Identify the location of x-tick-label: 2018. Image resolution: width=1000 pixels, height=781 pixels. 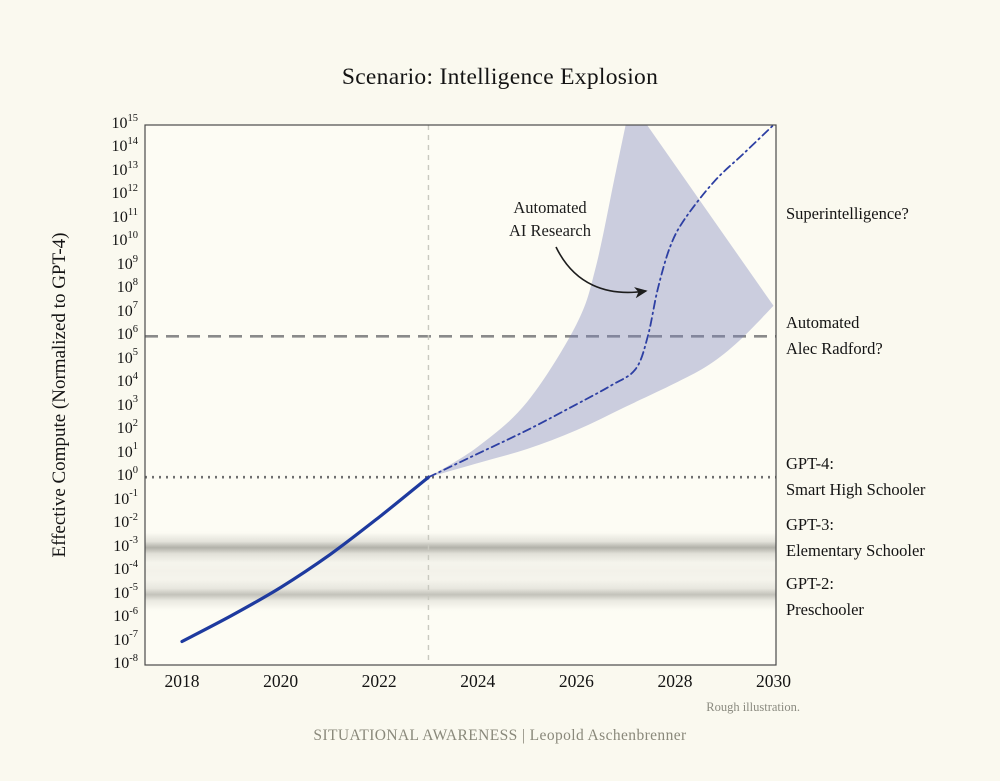
(182, 681).